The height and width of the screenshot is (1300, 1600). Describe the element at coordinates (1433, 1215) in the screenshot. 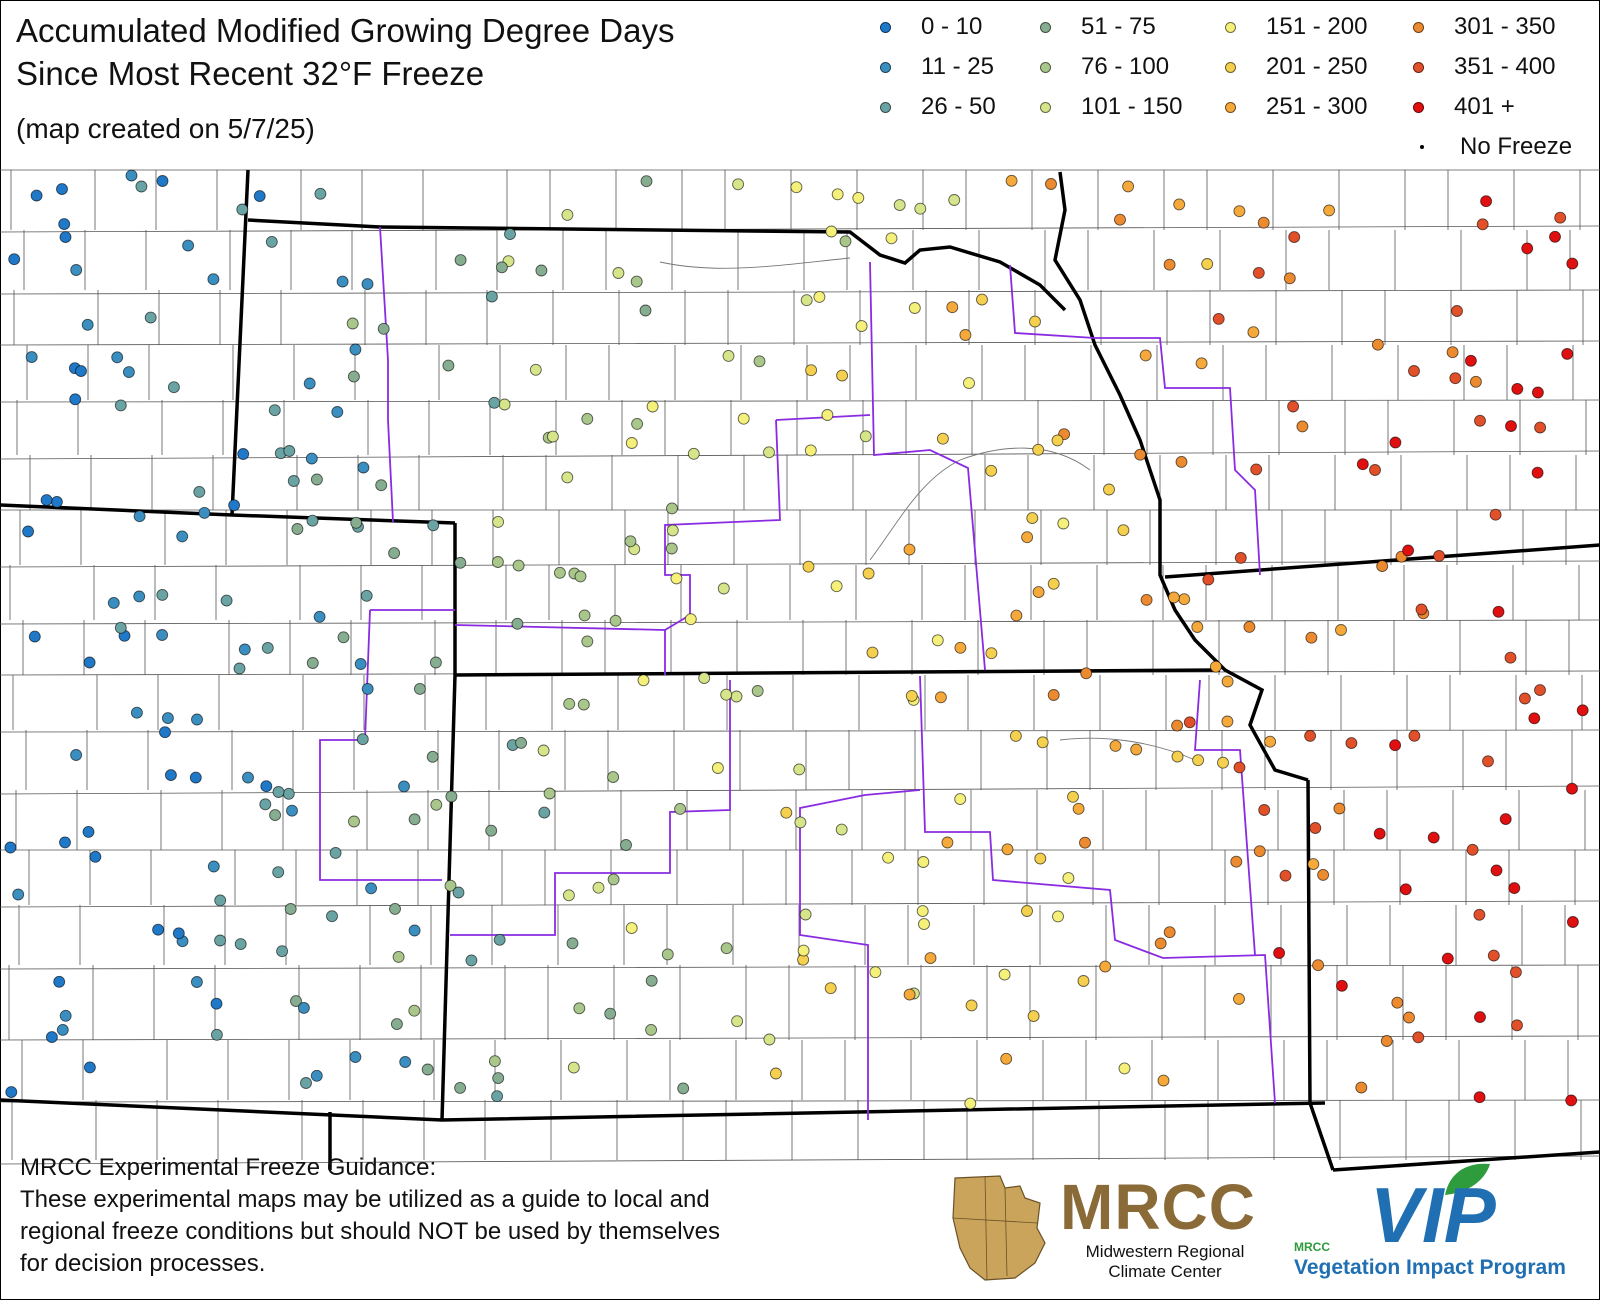

I see `vip-wordmark: VIP` at that location.